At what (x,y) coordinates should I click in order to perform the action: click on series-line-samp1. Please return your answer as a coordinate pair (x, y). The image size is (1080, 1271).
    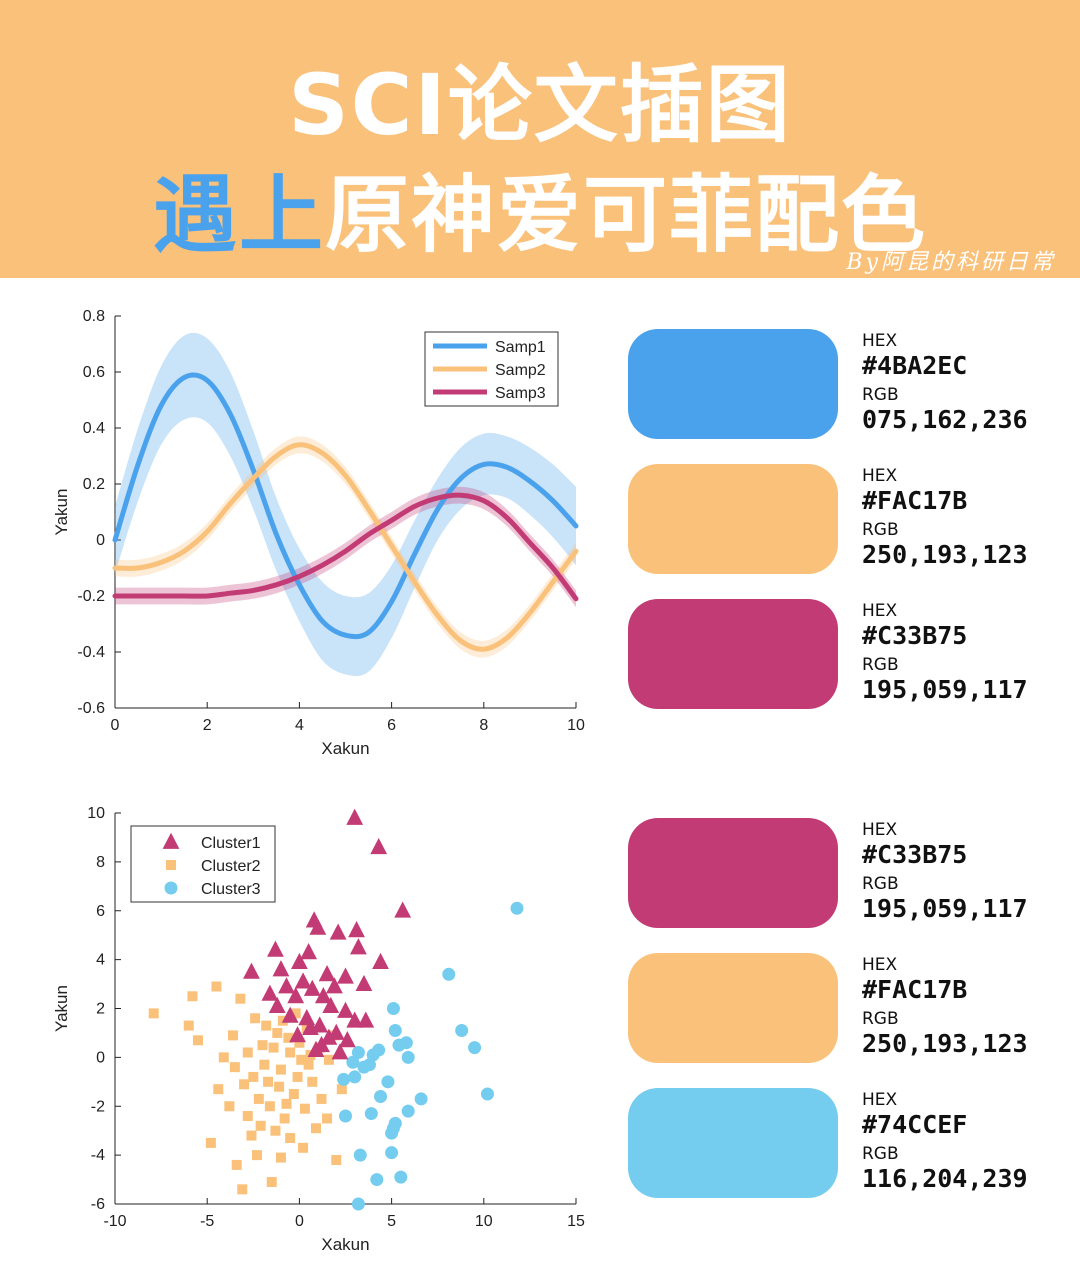
    Looking at the image, I should click on (345, 506).